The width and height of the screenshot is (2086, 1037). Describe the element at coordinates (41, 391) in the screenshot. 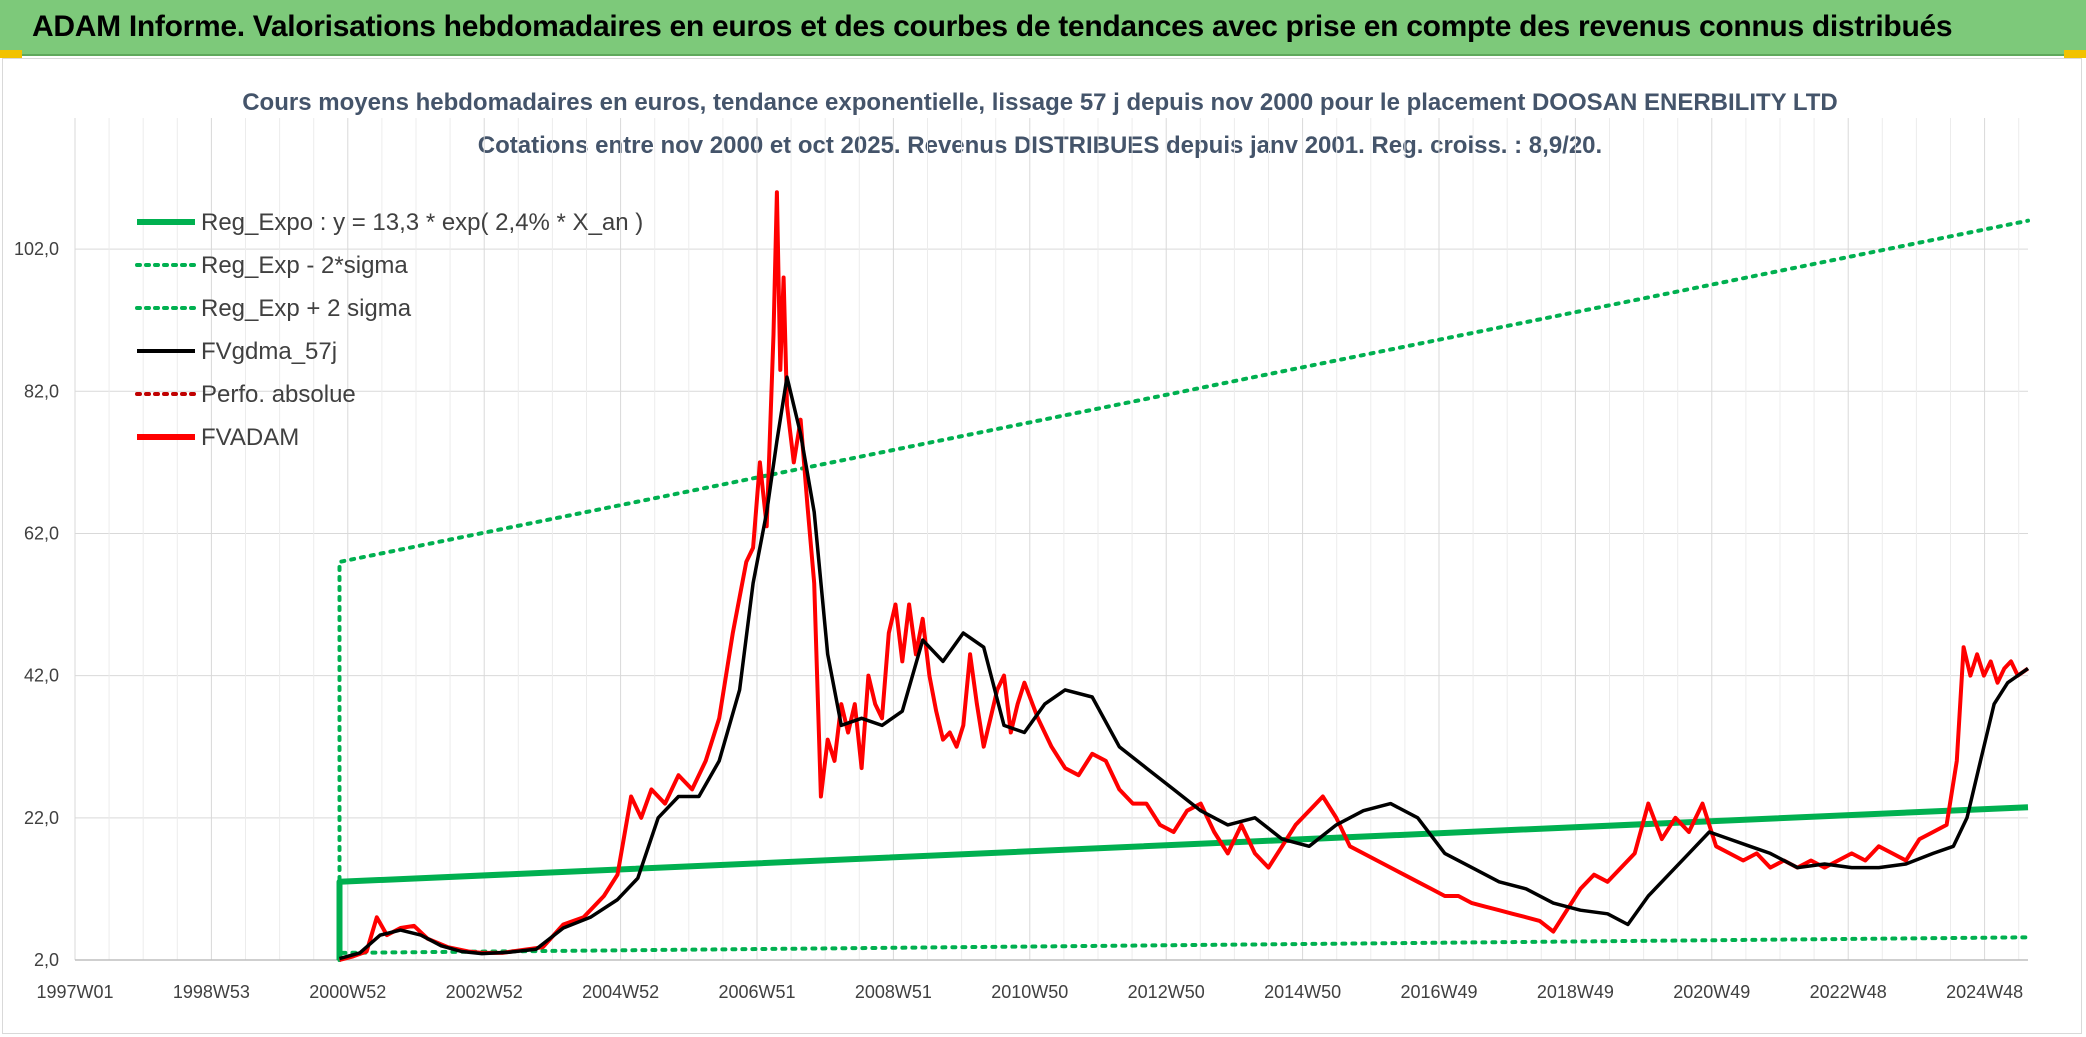

I see `y-tick-label: 82,0` at that location.